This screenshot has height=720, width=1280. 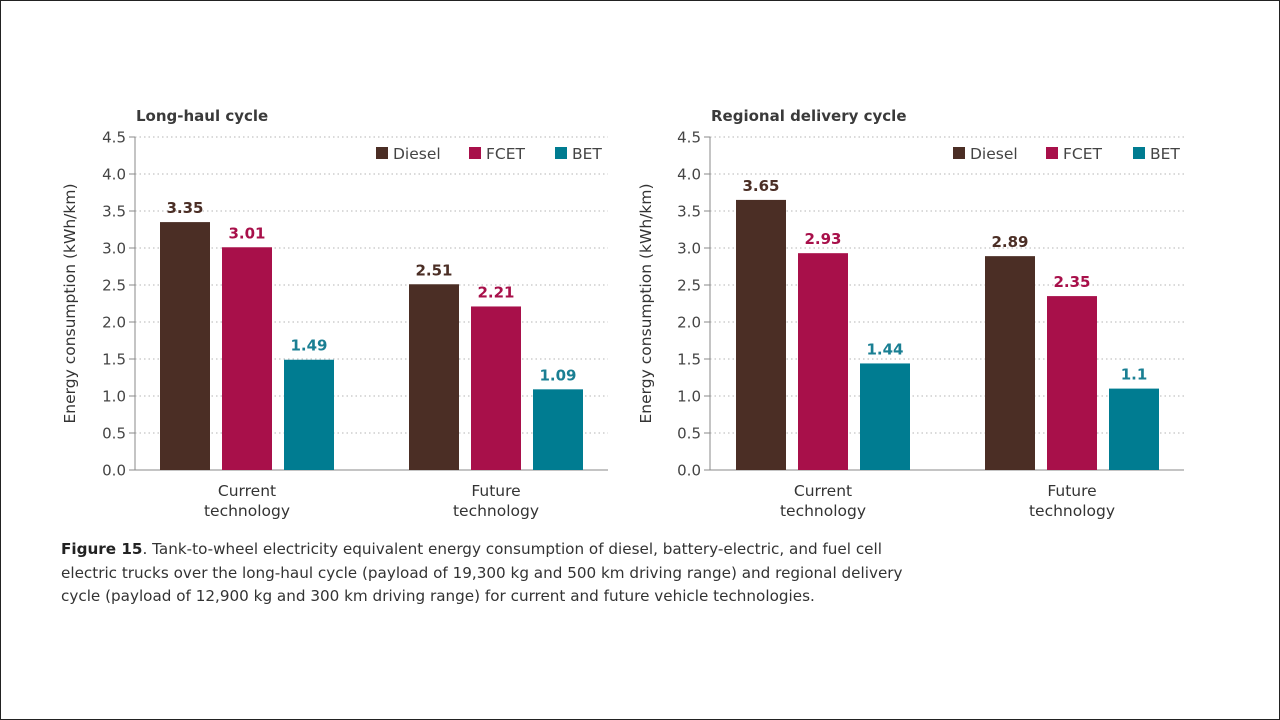 I want to click on chart1-legend-swatch-bet, so click(x=561, y=153).